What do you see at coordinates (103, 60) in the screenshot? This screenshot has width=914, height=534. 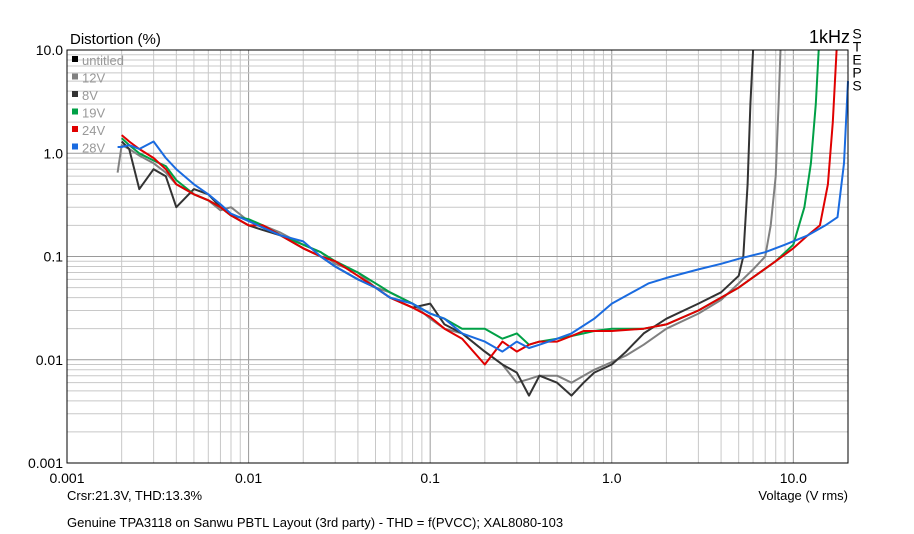 I see `legend-label: untitled` at bounding box center [103, 60].